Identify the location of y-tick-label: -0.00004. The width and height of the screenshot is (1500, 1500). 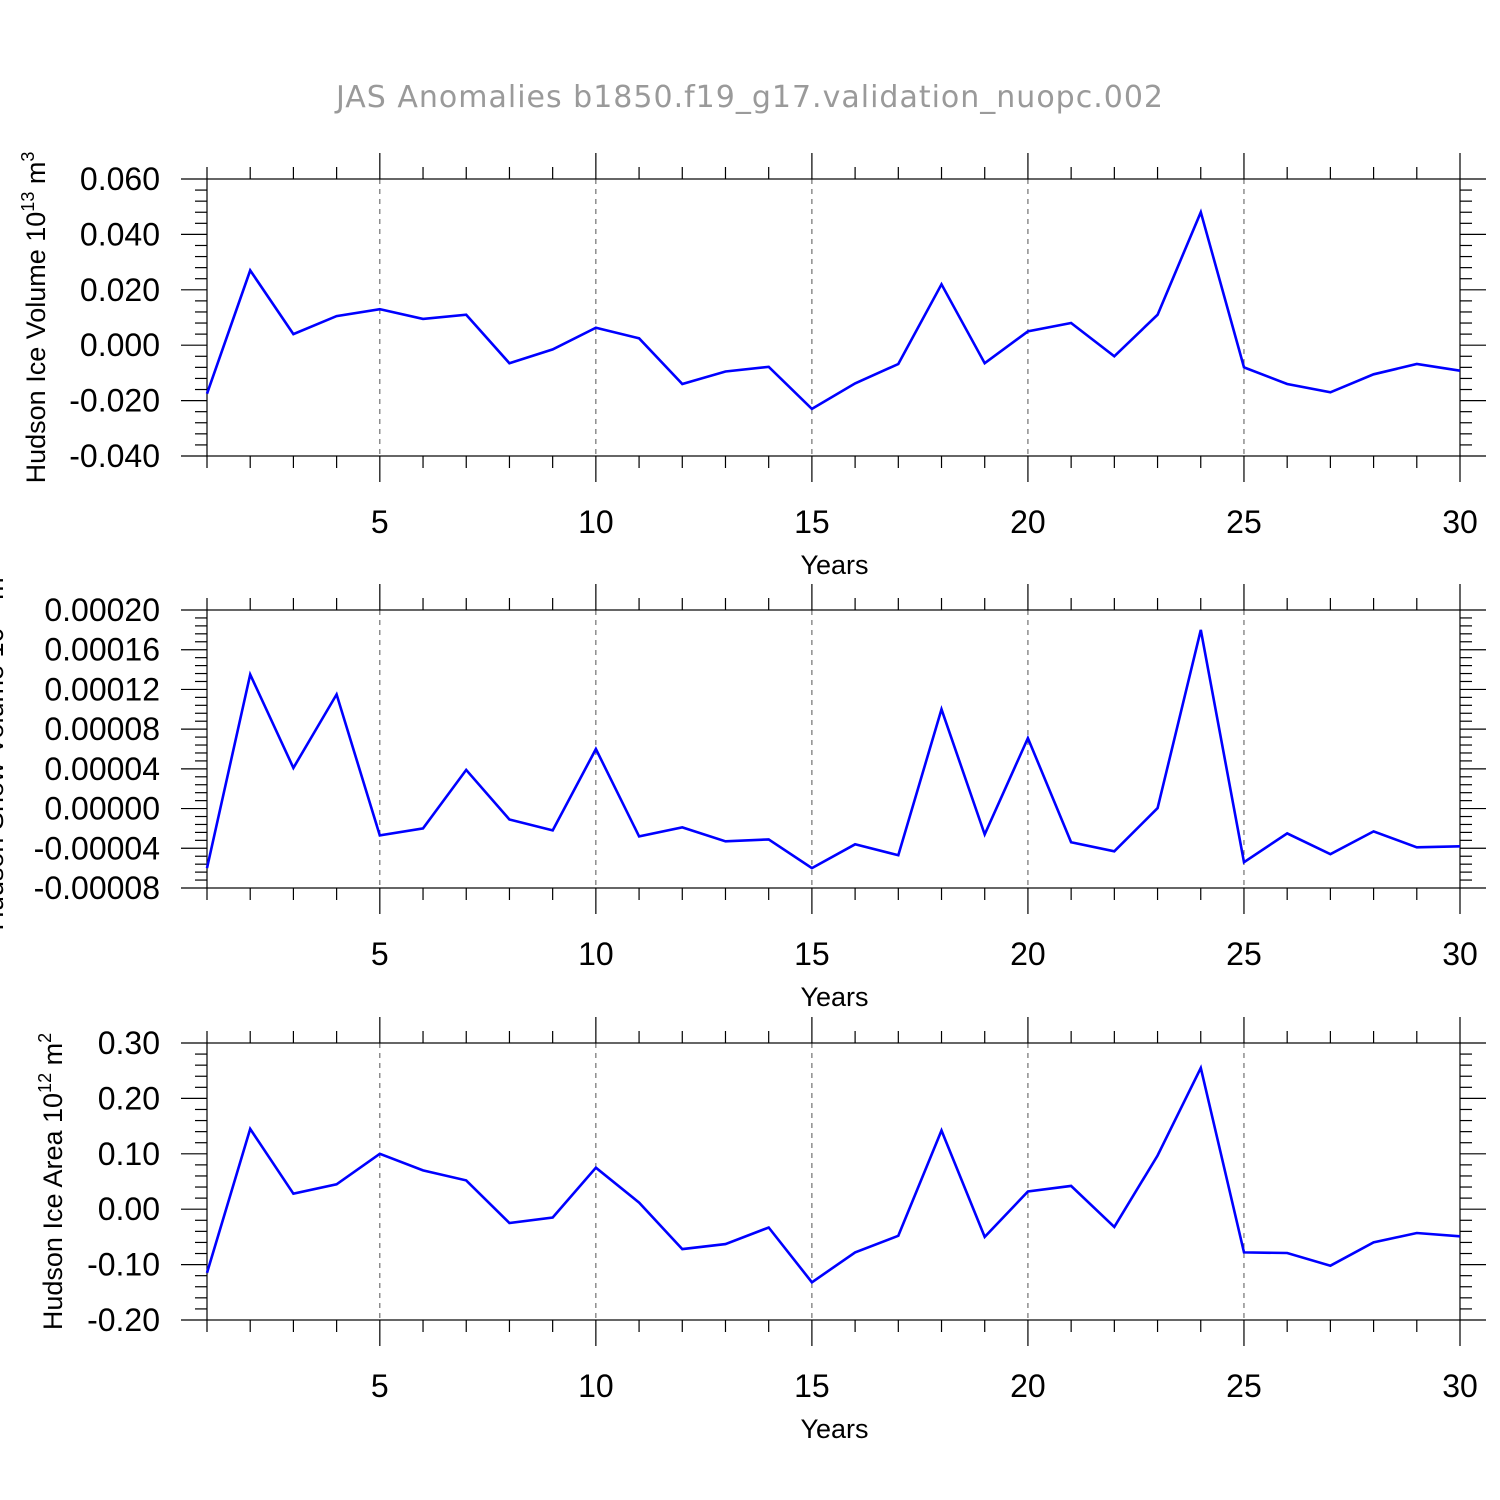
(97, 848).